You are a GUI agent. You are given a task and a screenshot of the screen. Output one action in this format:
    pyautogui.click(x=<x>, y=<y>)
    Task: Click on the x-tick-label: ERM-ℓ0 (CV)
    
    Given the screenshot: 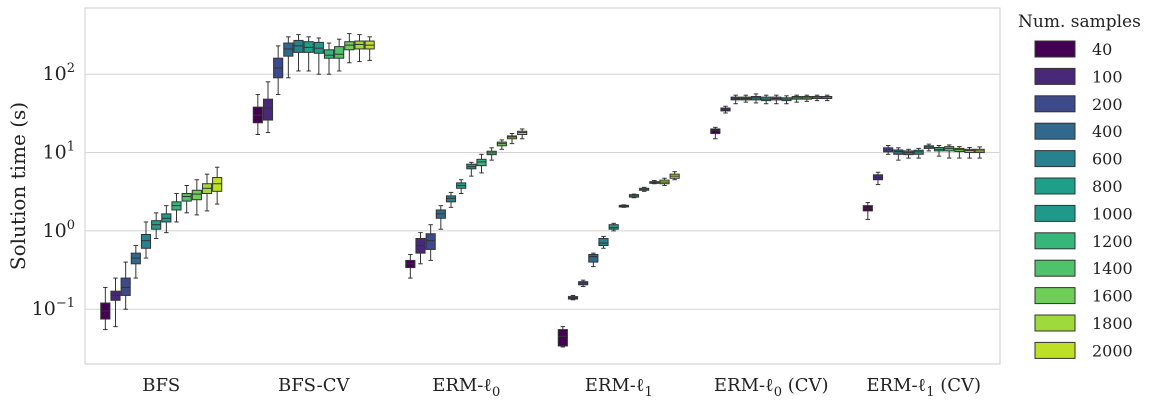 What is the action you would take?
    pyautogui.click(x=771, y=387)
    